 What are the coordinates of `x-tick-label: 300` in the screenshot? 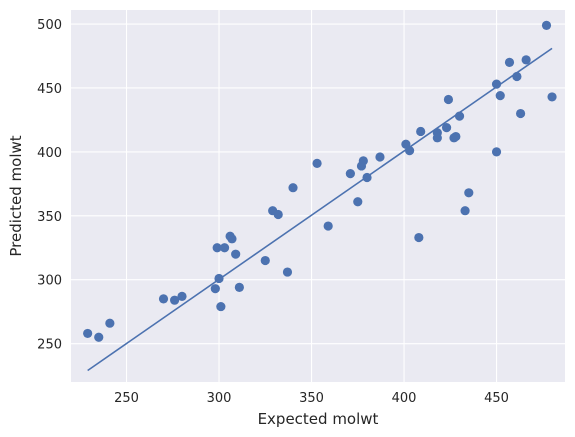 It's located at (219, 398).